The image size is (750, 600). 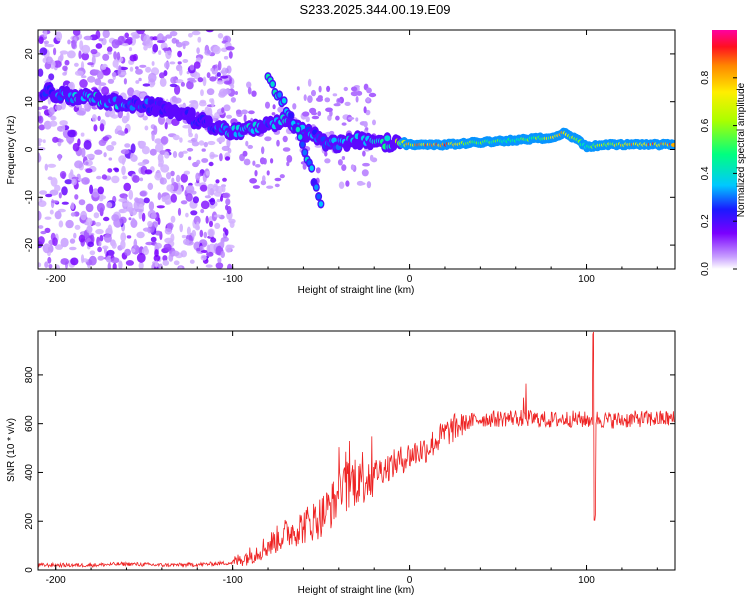 What do you see at coordinates (29, 244) in the screenshot?
I see `y-tick-label: -20` at bounding box center [29, 244].